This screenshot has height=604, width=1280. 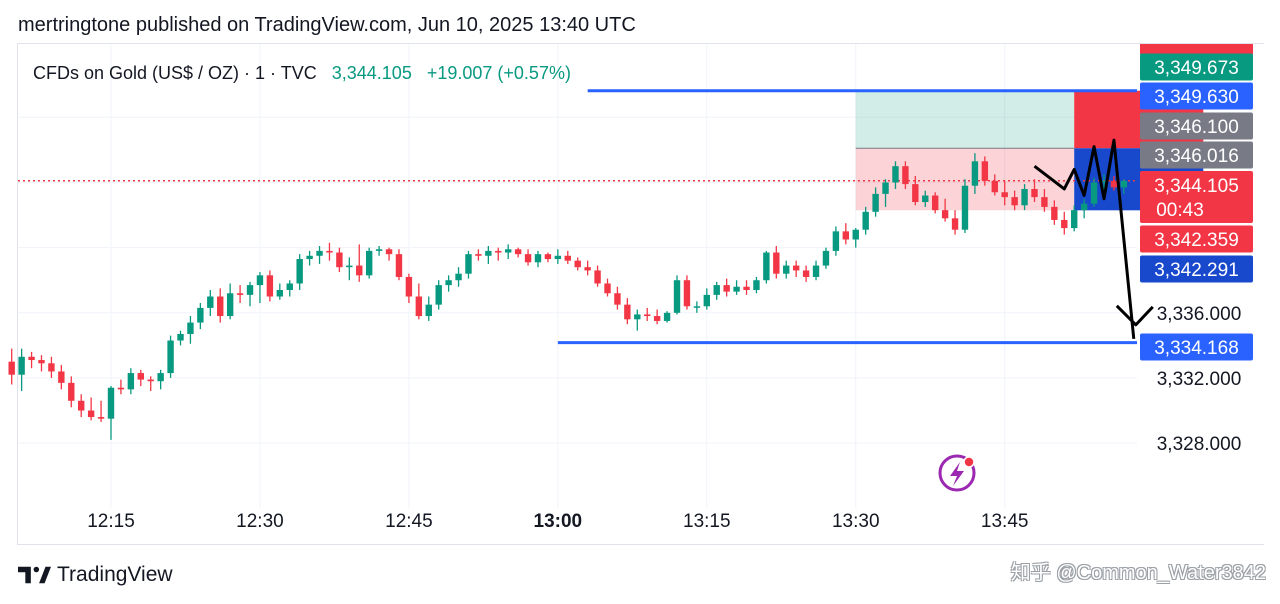 I want to click on x-tick-label: 13:00, so click(x=558, y=521).